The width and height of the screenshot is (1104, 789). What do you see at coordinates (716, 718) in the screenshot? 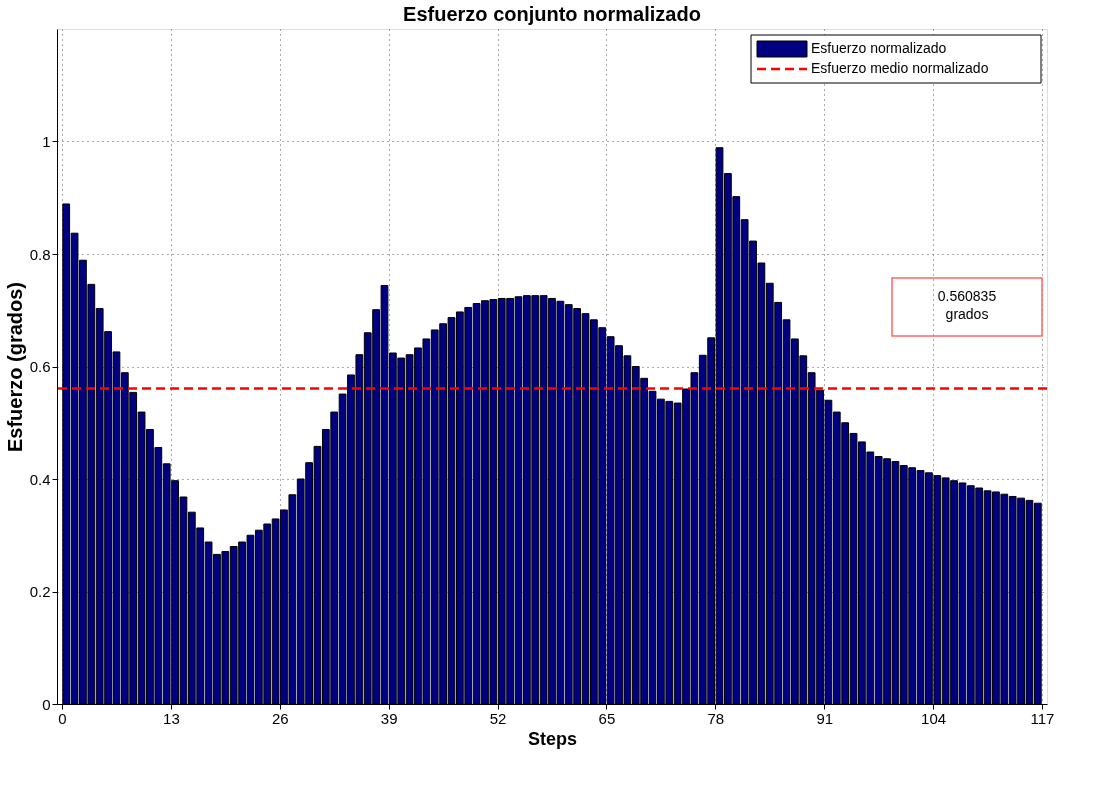
I see `x-tick-label: 78` at bounding box center [716, 718].